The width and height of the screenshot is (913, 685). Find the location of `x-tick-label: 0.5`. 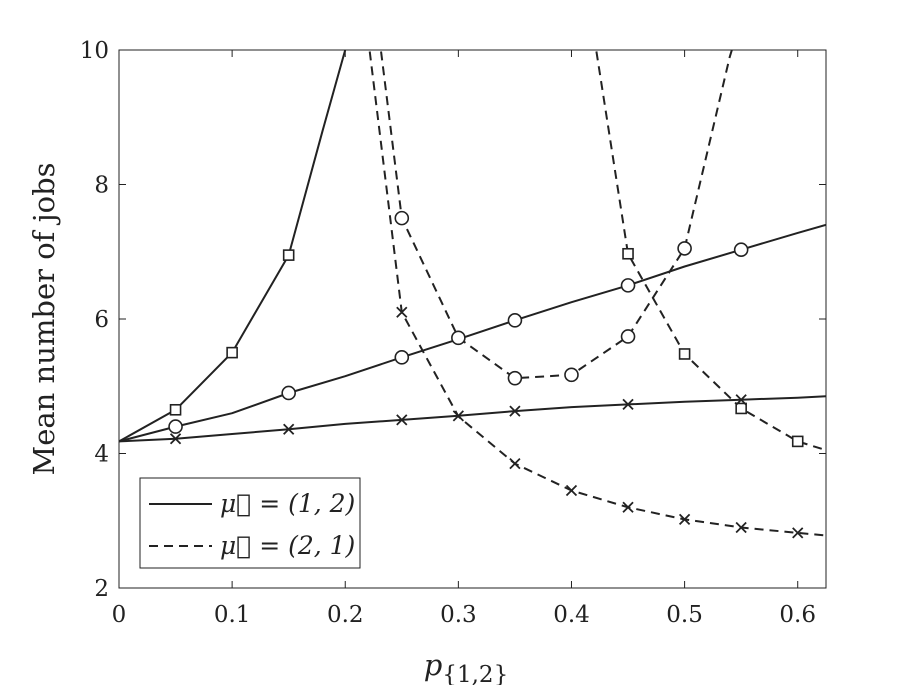

x-tick-label: 0.5 is located at coordinates (684, 615).